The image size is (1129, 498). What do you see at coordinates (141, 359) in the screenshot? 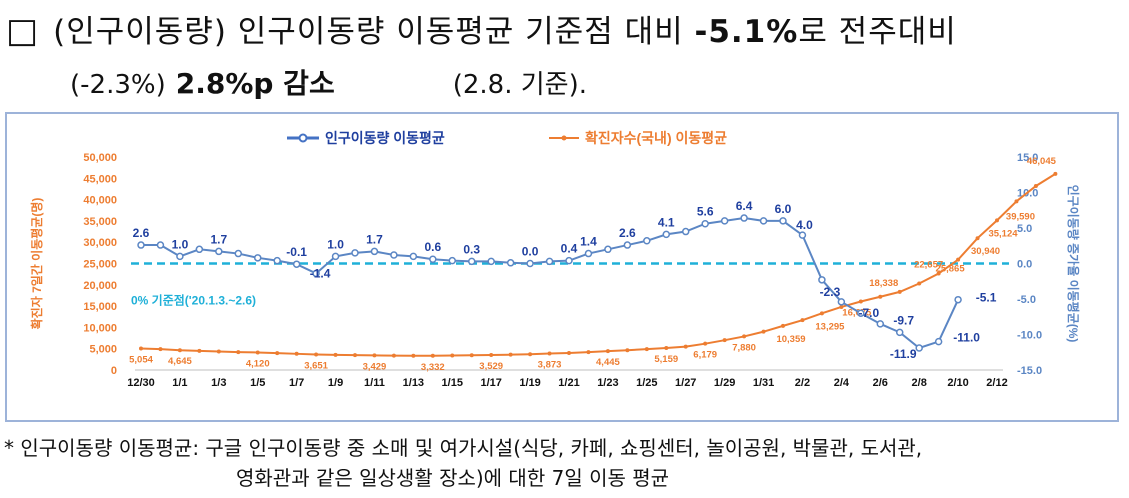
I see `cases-data-label: 5,054` at bounding box center [141, 359].